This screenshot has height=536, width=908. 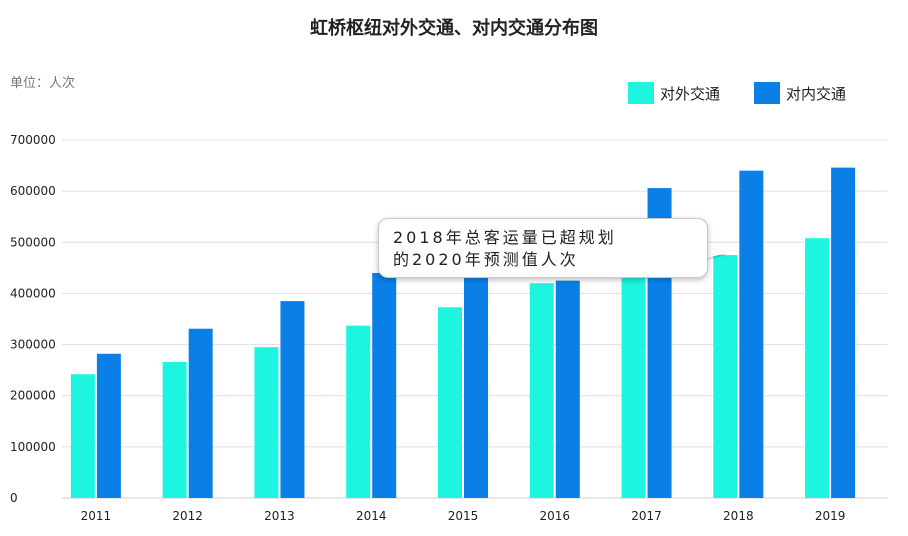 What do you see at coordinates (384, 385) in the screenshot?
I see `bar-internal-2014` at bounding box center [384, 385].